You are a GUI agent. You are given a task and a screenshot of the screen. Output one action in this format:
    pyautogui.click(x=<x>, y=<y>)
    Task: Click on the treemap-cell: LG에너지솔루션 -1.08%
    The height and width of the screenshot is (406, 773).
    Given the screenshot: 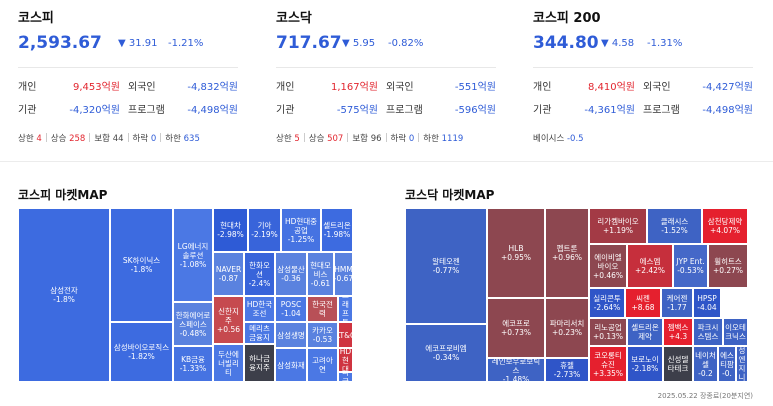 What is the action you would take?
    pyautogui.click(x=193, y=255)
    